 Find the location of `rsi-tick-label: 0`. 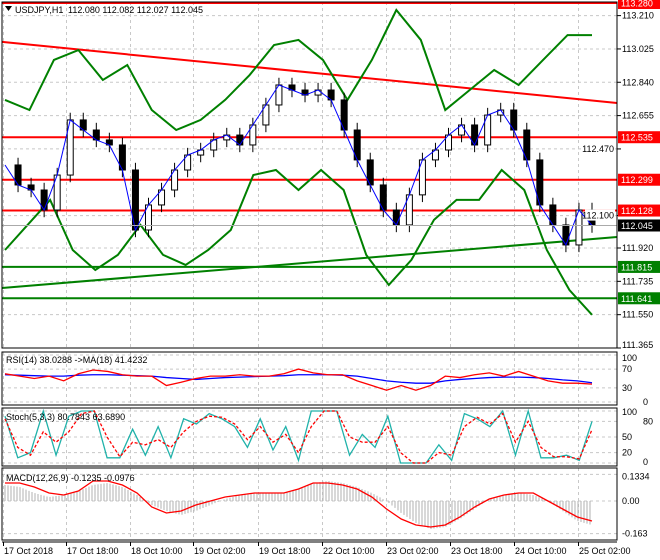

rsi-tick-label: 0 is located at coordinates (645, 402).